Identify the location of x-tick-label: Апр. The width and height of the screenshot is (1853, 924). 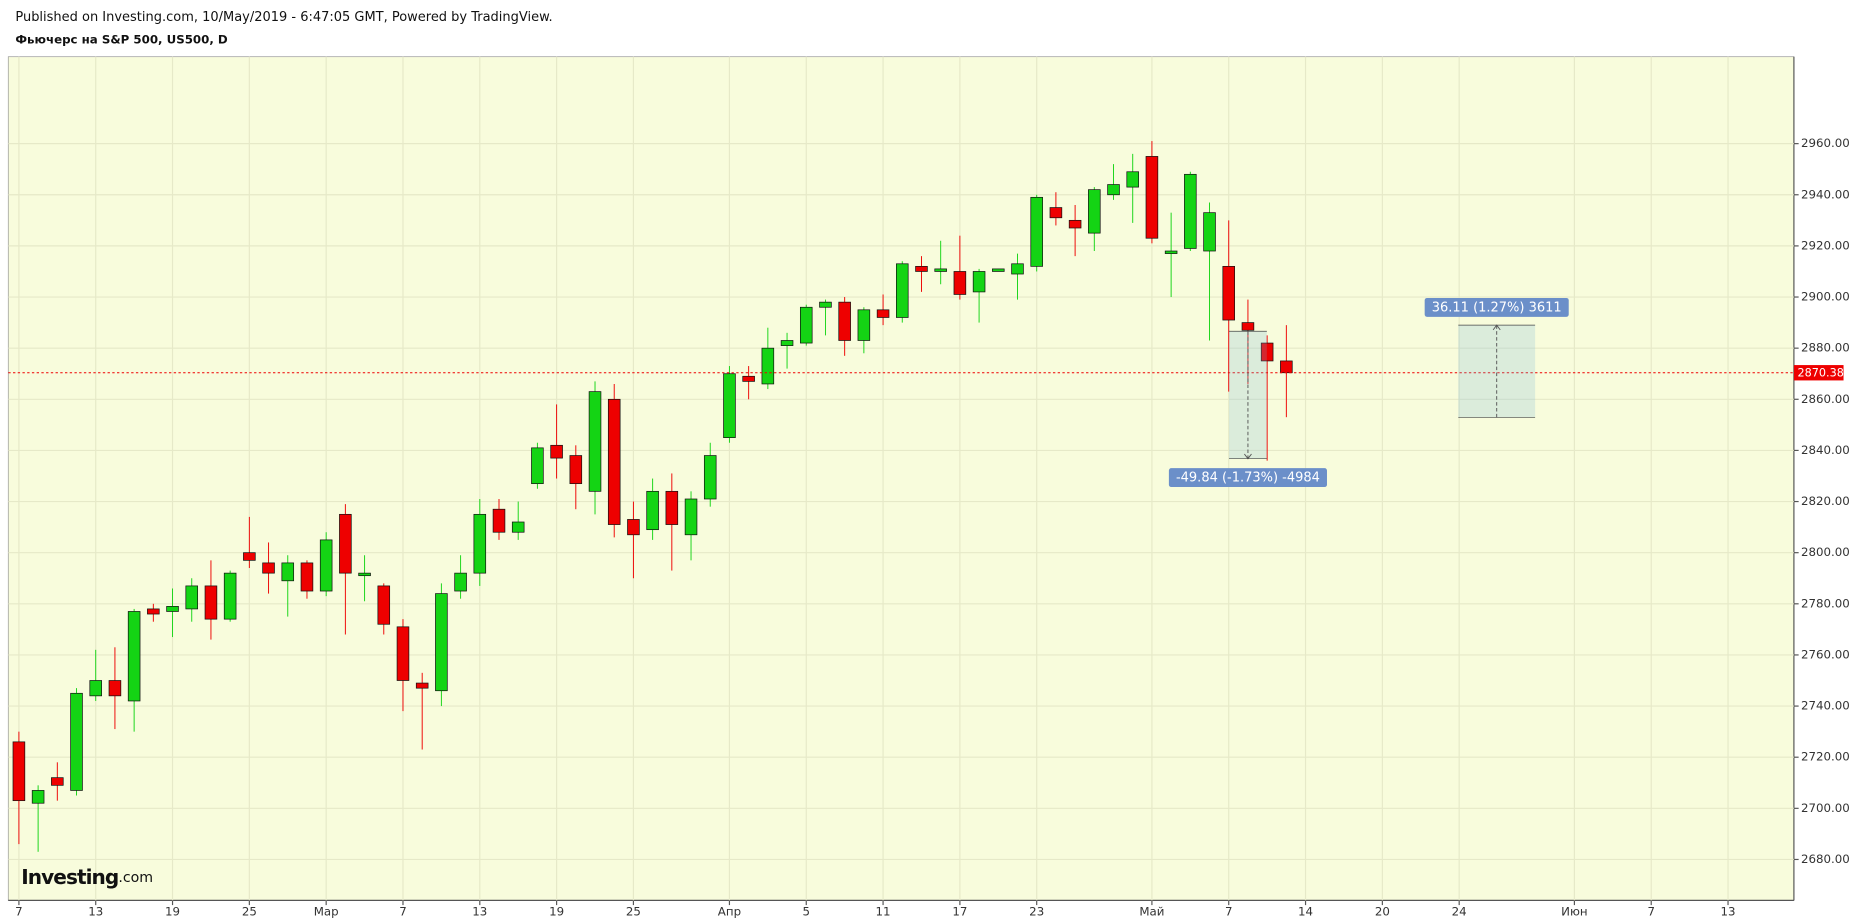
(729, 912).